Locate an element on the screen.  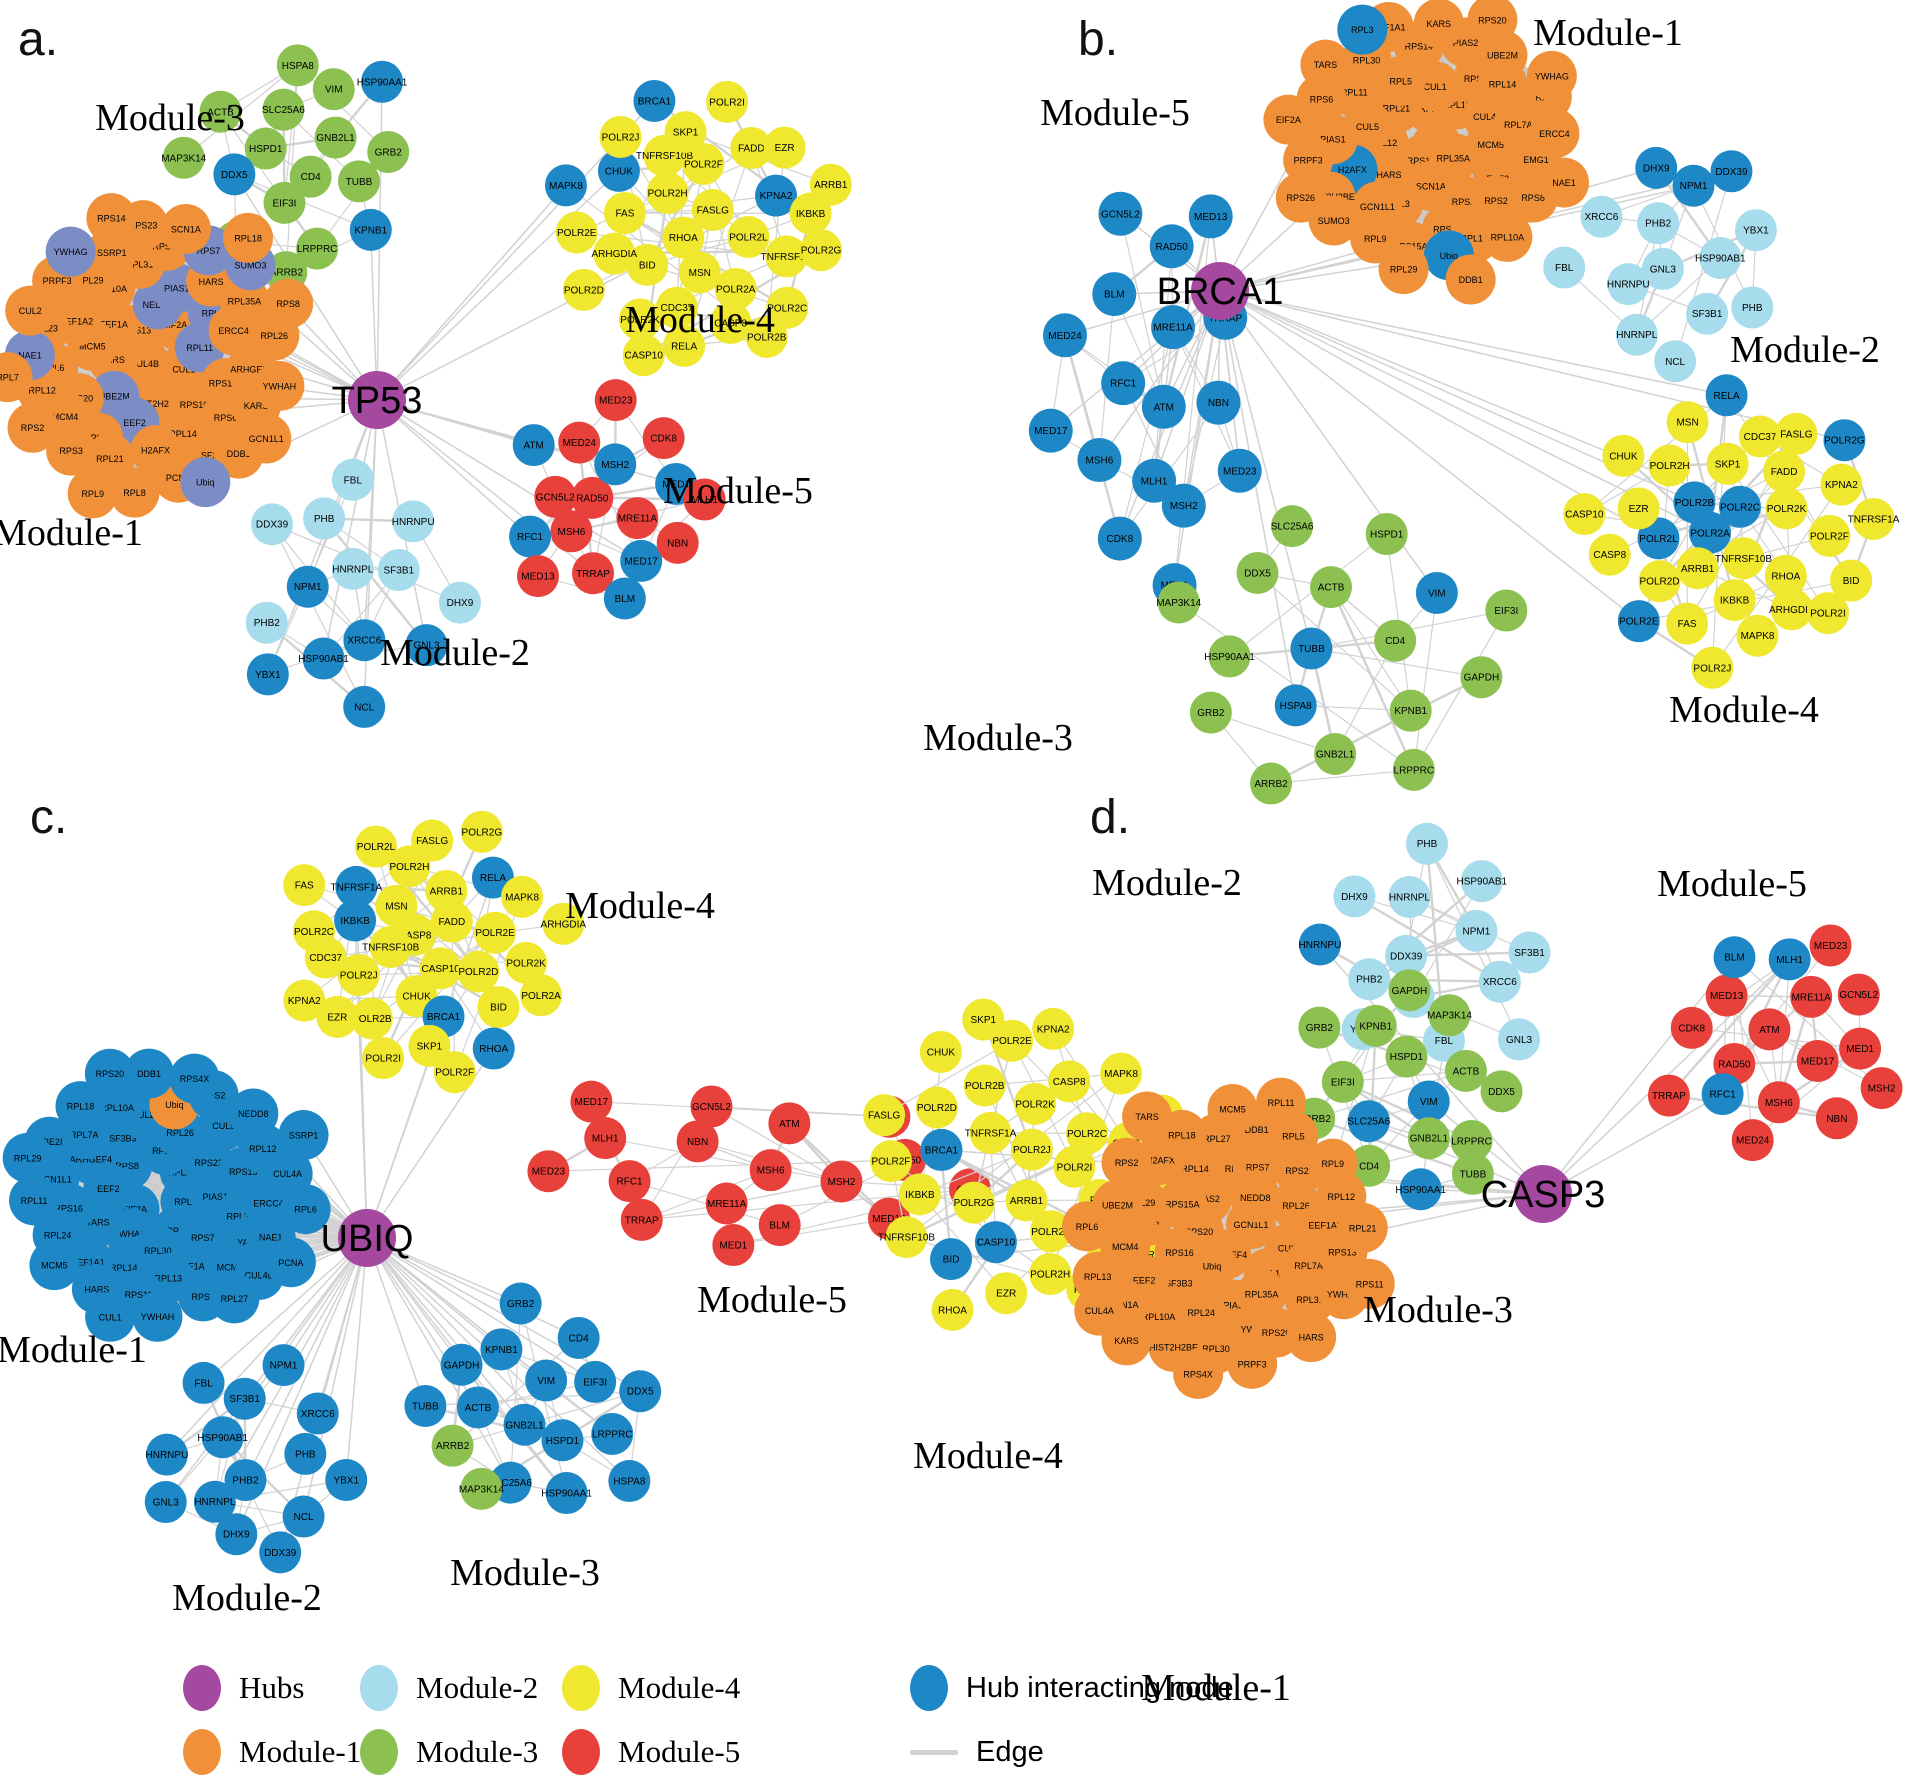
node-label-IKBKB: IKBKB is located at coordinates (811, 214).